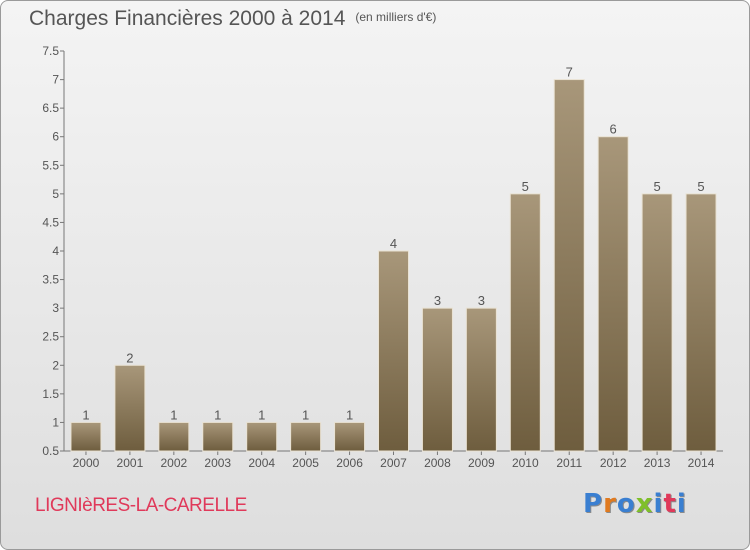  I want to click on x-tick-label: 2013, so click(657, 463).